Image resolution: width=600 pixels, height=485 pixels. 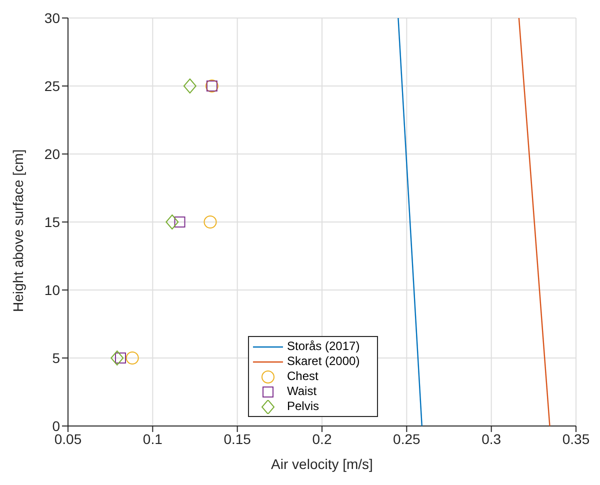 I want to click on y-tick-label: 10, so click(x=52, y=290).